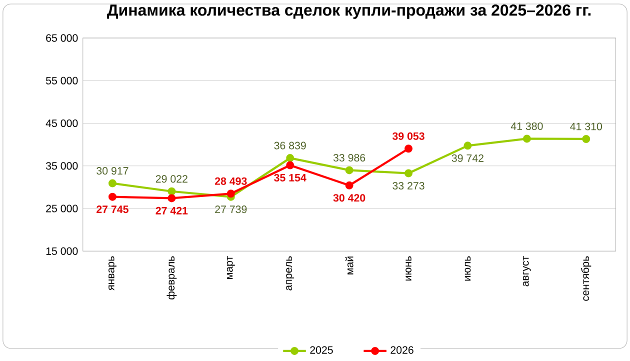  What do you see at coordinates (586, 126) in the screenshot?
I see `data-label: 41 310` at bounding box center [586, 126].